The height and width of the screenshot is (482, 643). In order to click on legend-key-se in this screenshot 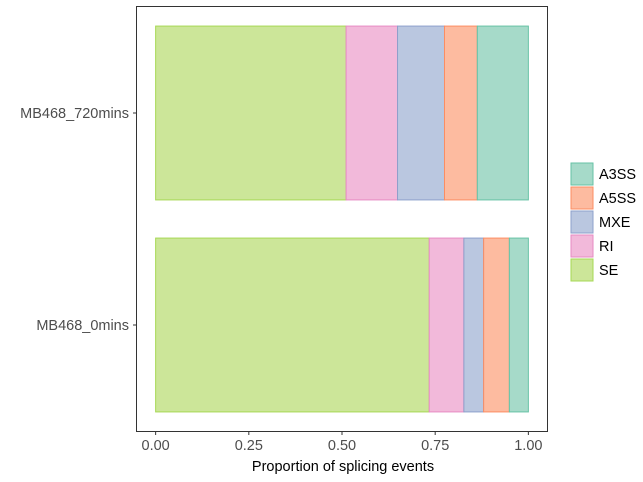, I will do `click(582, 270)`.